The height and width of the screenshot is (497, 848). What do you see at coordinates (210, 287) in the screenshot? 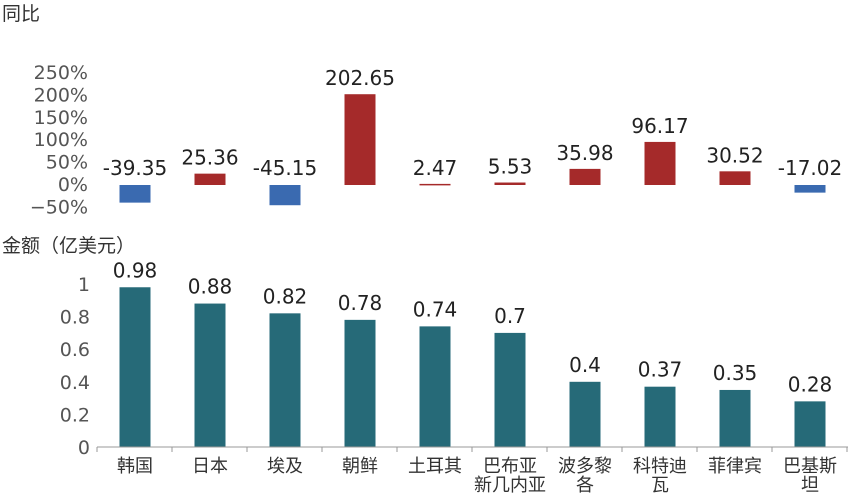
I see `amount-data-label: 0.88` at bounding box center [210, 287].